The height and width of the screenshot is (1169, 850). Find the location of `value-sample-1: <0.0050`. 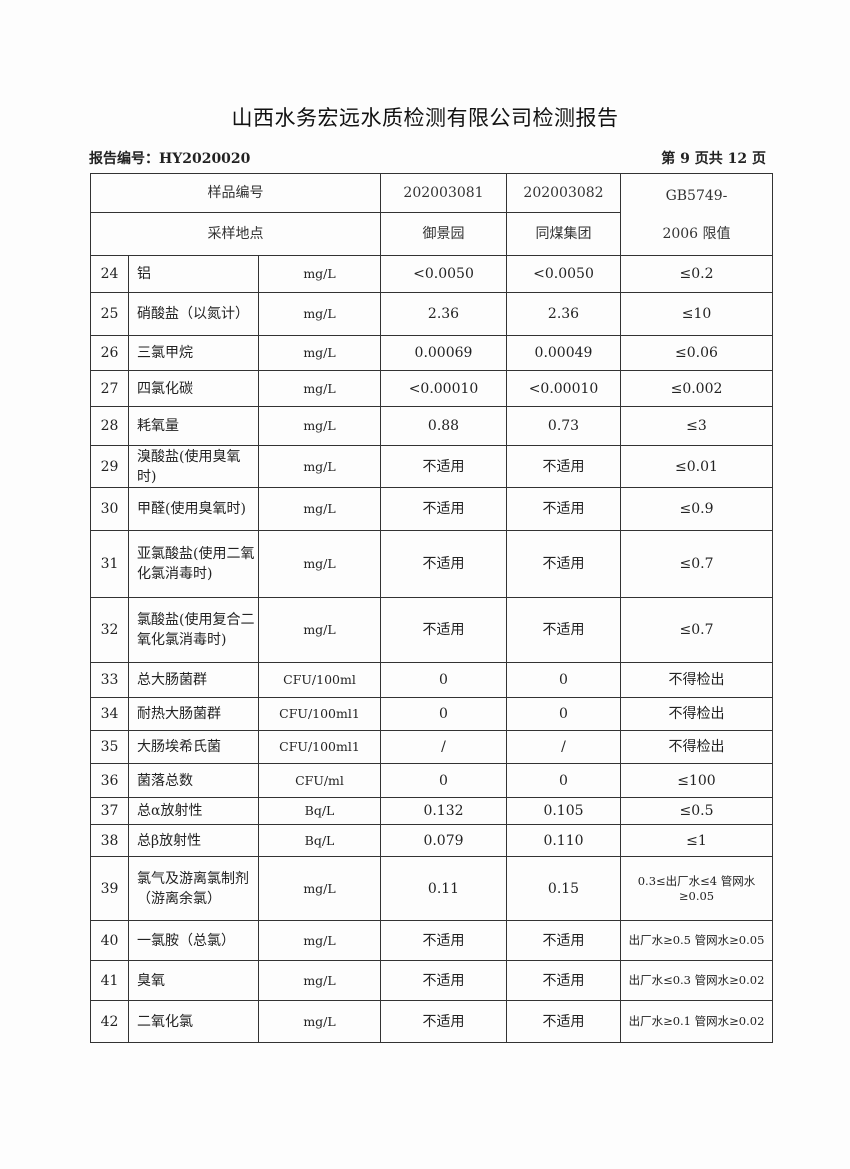

value-sample-1: <0.0050 is located at coordinates (443, 274).